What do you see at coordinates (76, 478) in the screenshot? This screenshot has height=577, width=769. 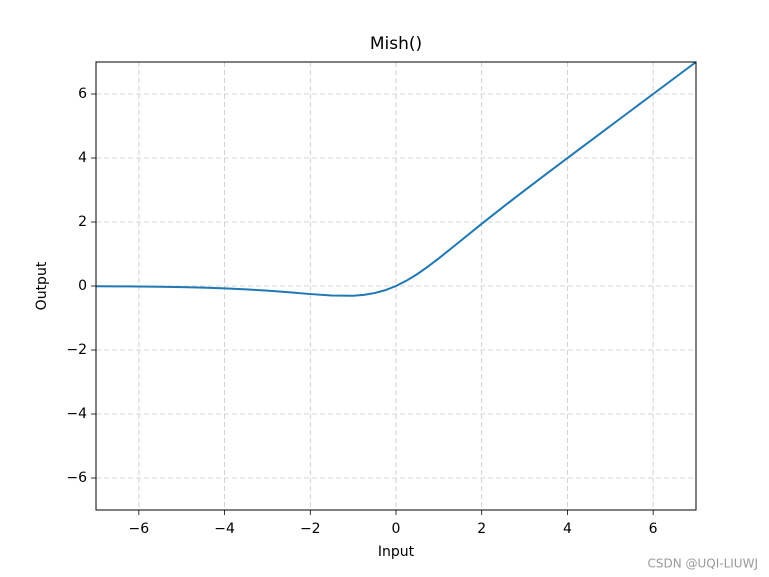 I see `y-tick-label: −6` at bounding box center [76, 478].